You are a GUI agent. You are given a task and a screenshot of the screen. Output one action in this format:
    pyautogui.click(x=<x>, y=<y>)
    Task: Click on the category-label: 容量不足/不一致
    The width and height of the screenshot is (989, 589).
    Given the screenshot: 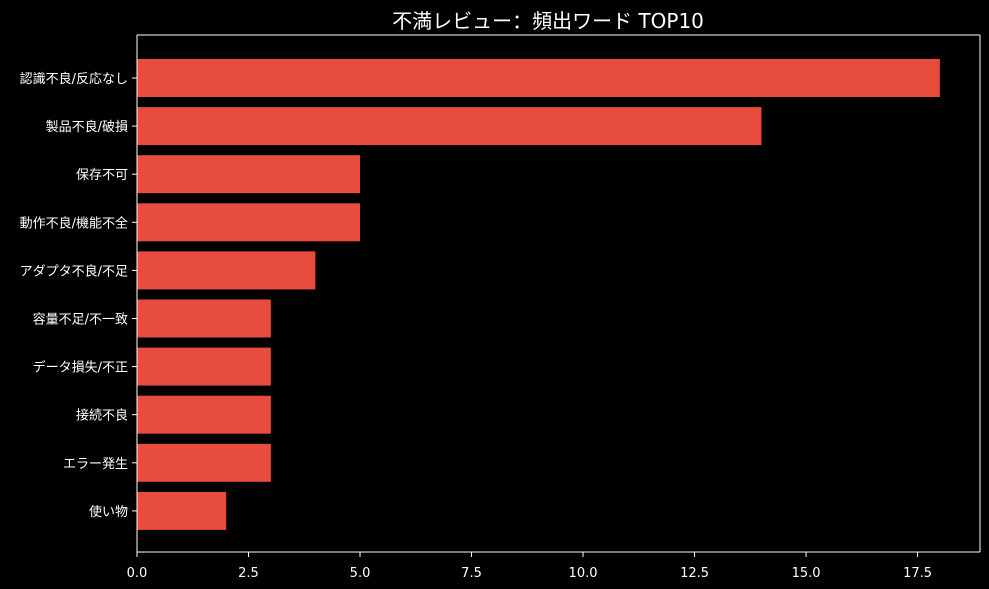 What is the action you would take?
    pyautogui.click(x=80, y=320)
    